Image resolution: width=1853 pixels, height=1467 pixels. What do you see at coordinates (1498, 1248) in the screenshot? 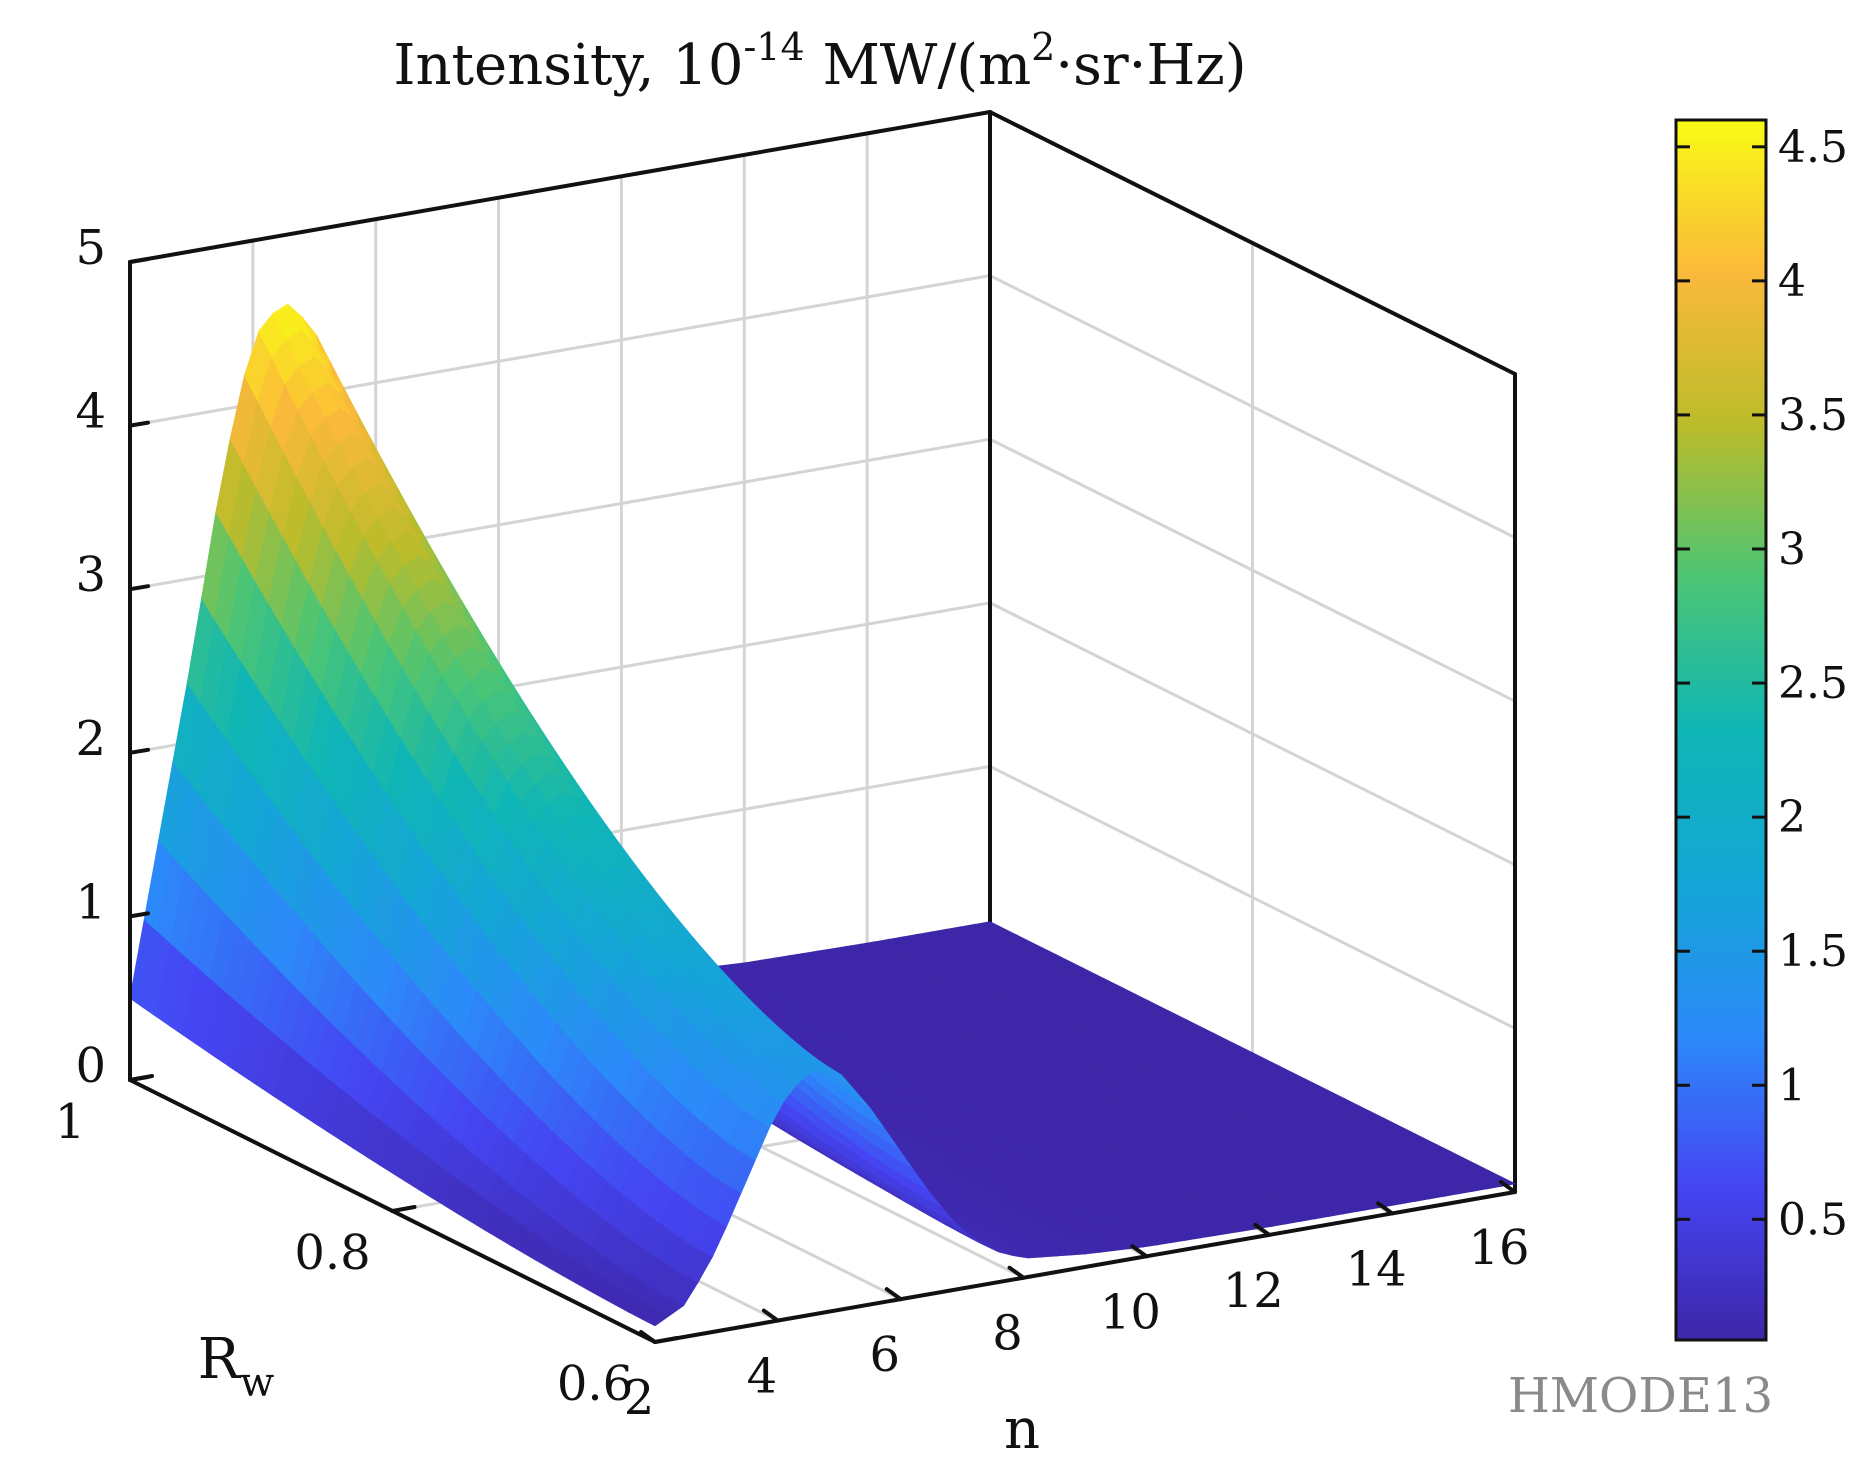
I see `x-tick-label: 16` at bounding box center [1498, 1248].